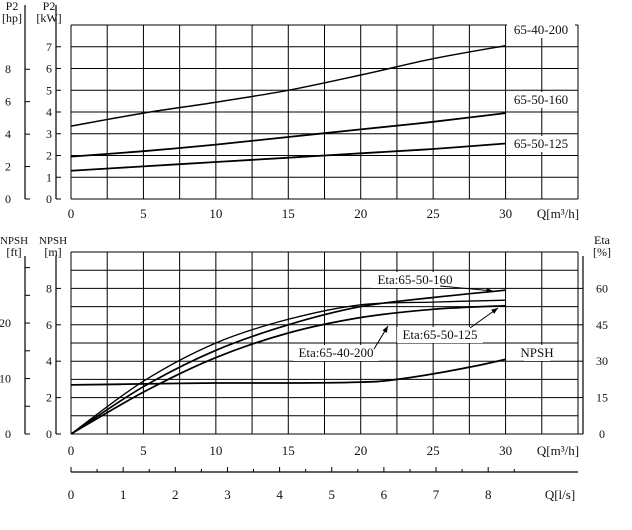 This screenshot has height=530, width=632. Describe the element at coordinates (49, 325) in the screenshot. I see `m-tick-label: 6` at that location.